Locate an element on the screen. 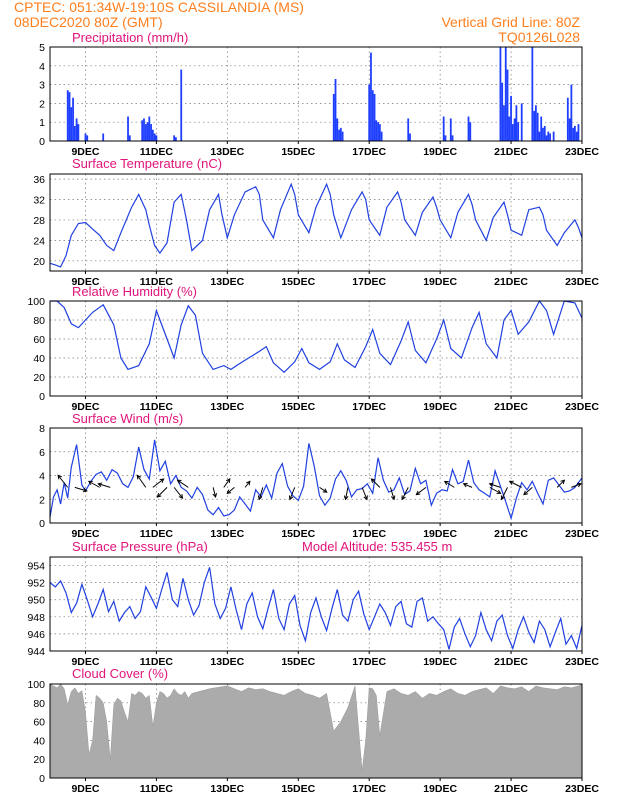 The width and height of the screenshot is (618, 800). temperature-title: Surface Temperature (nC) is located at coordinates (147, 163).